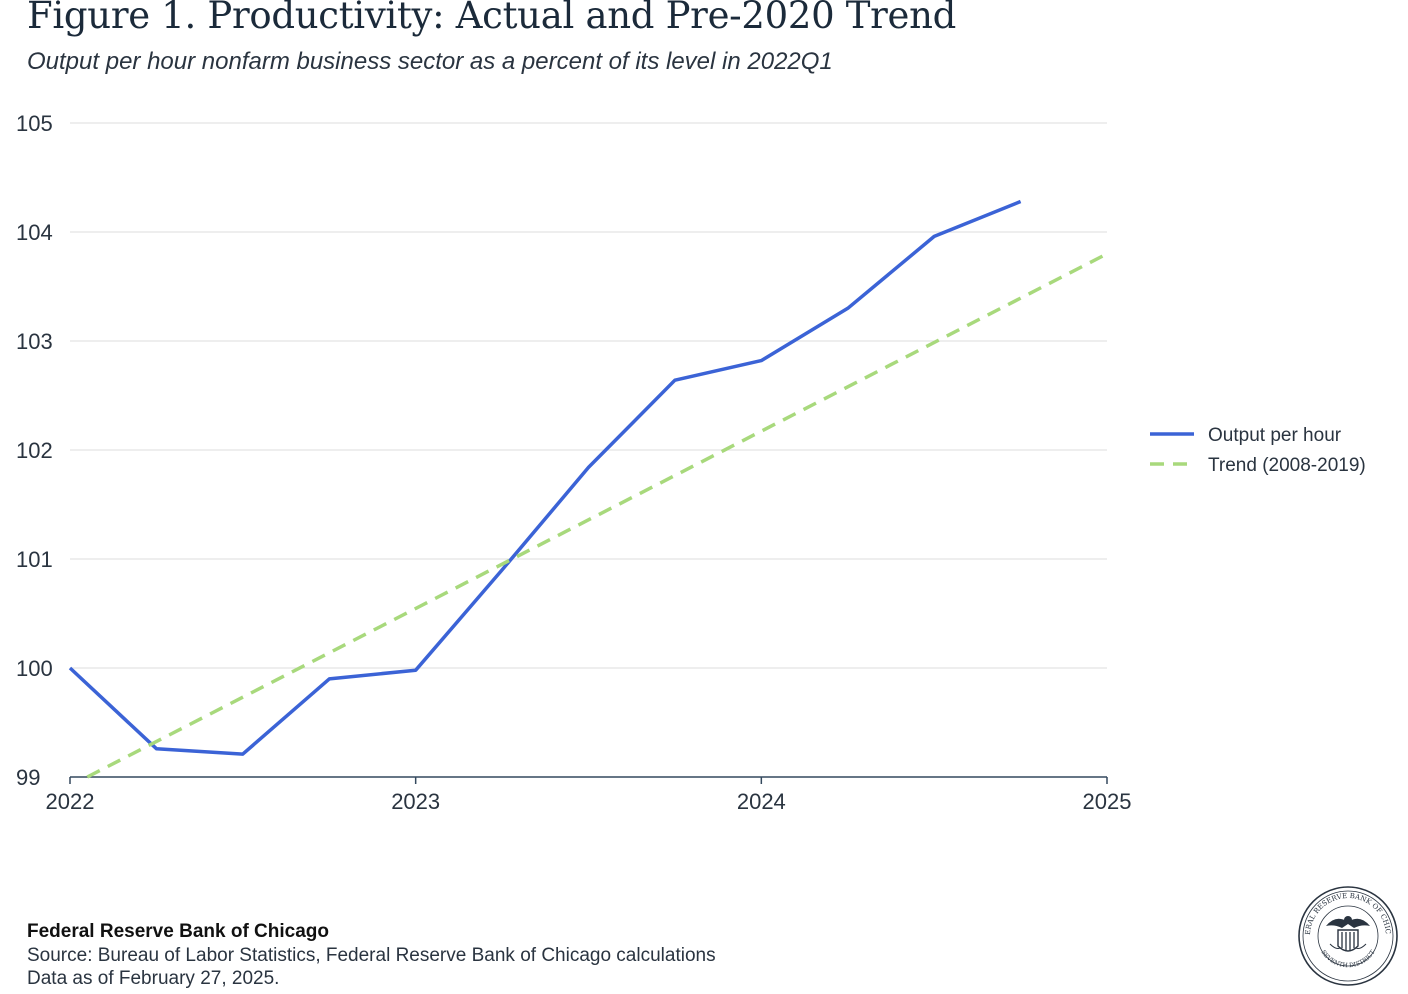 This screenshot has width=1408, height=994. What do you see at coordinates (1287, 465) in the screenshot?
I see `legend-label: Trend (2008-2019)` at bounding box center [1287, 465].